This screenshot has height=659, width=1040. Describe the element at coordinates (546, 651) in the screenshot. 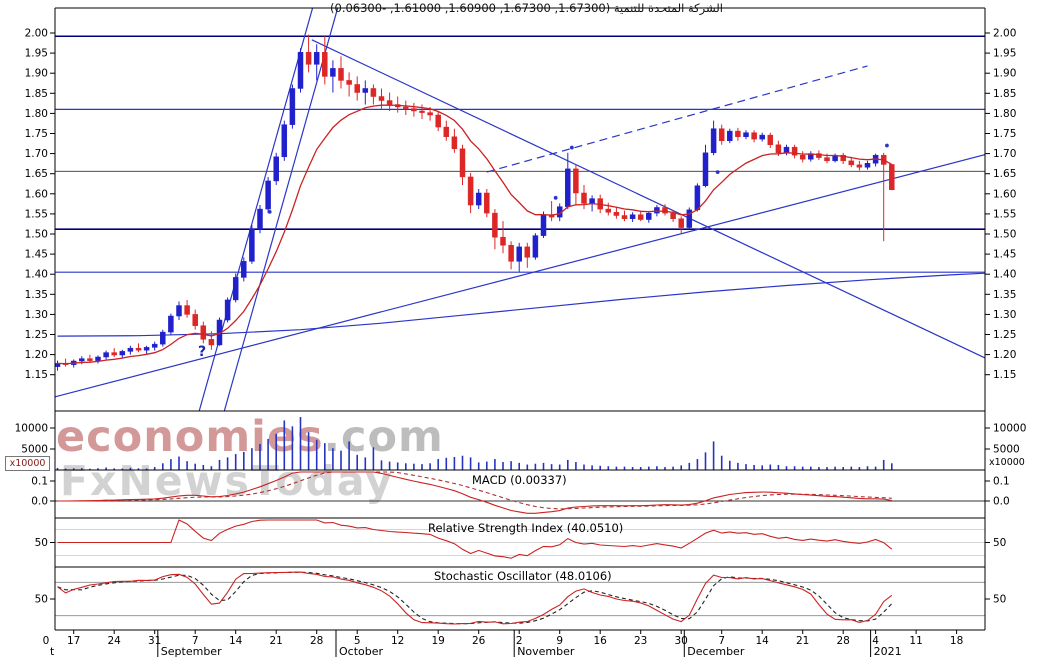

I see `month-label: November` at that location.